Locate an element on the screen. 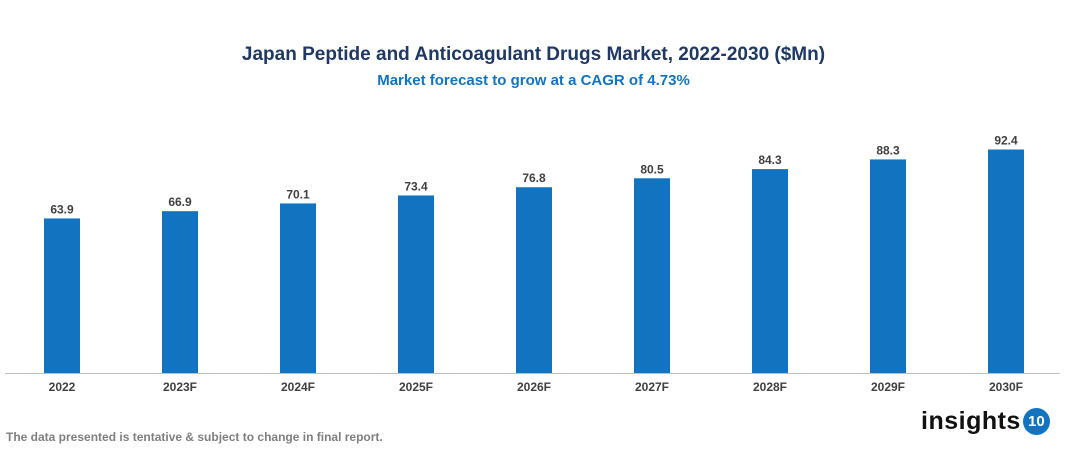 This screenshot has height=454, width=1067. bar-2030F is located at coordinates (1006, 261).